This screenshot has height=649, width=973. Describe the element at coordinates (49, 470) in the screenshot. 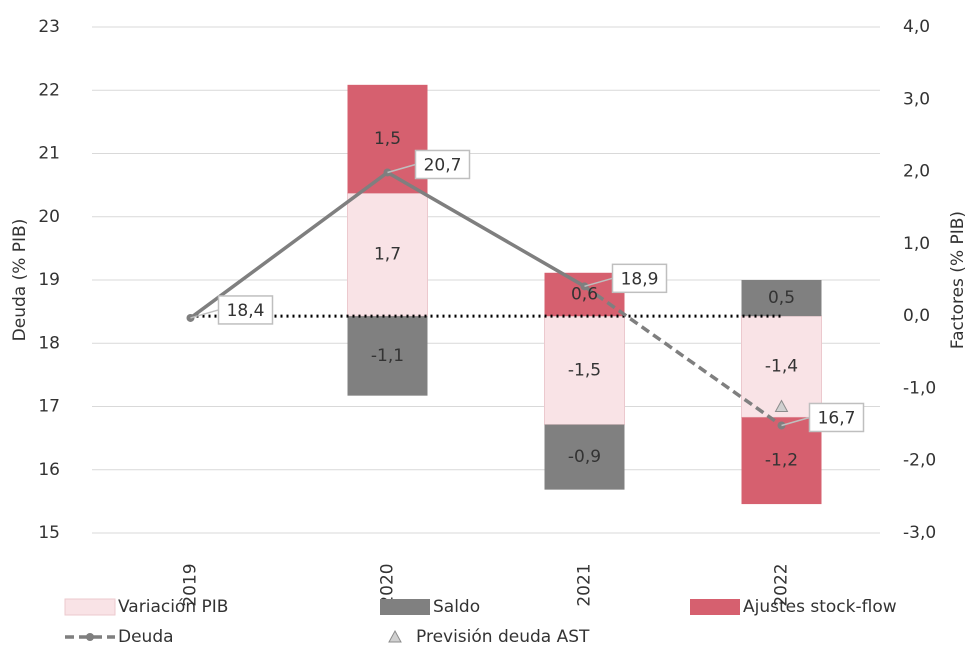

I see `y-tick-label: 16` at that location.